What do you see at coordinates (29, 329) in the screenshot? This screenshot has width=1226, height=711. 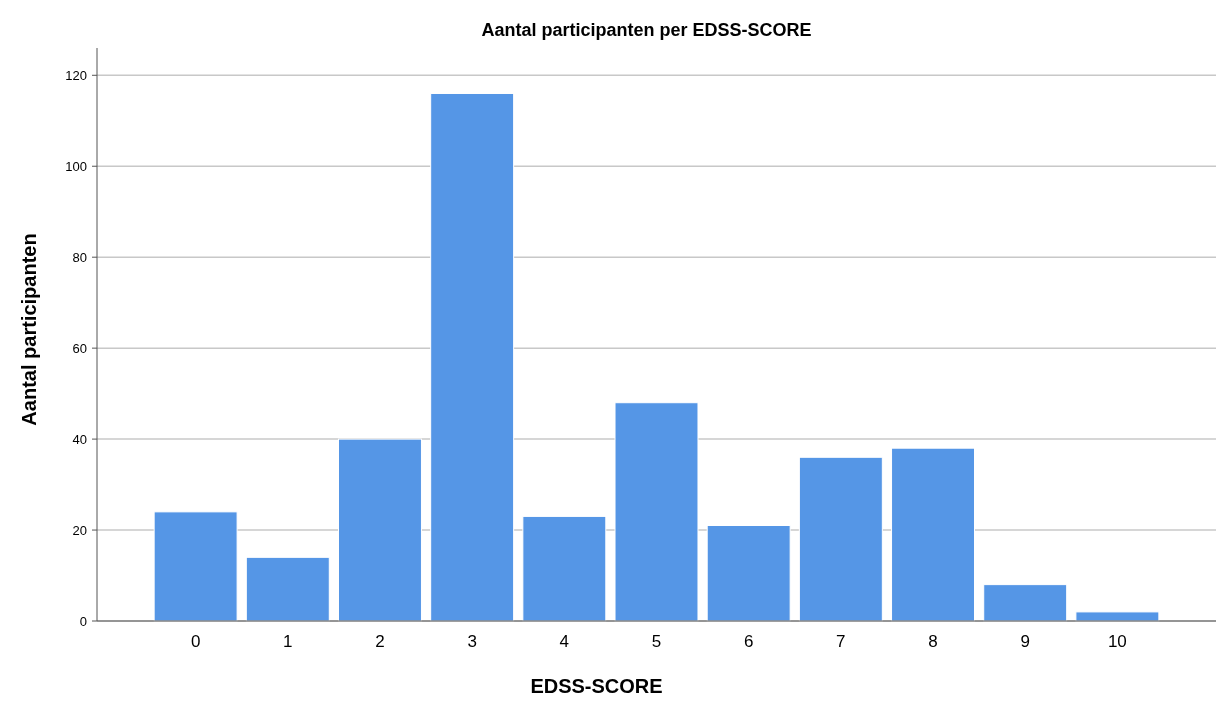 I see `y-axis-title: Aantal participanten` at bounding box center [29, 329].